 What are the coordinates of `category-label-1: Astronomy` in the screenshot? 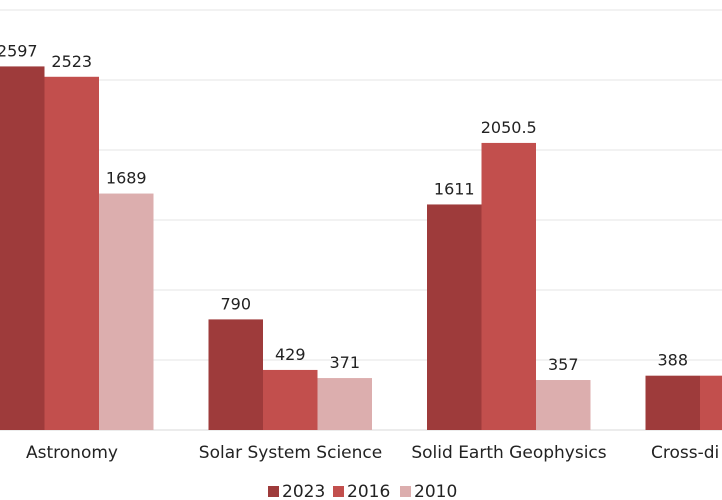 It's located at (72, 453).